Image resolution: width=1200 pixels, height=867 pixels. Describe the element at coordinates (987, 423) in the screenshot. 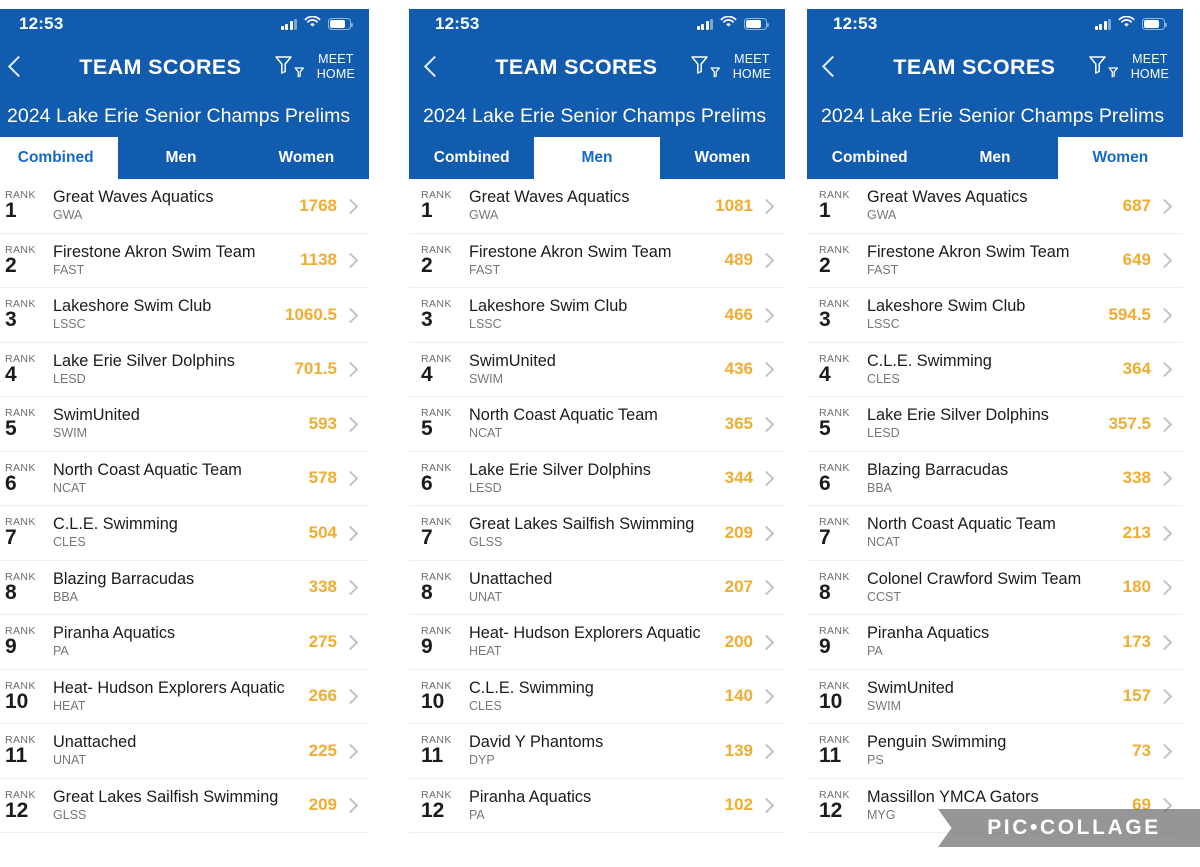

I see `team-cell: Lake Erie Silver Dolphins LESD` at that location.